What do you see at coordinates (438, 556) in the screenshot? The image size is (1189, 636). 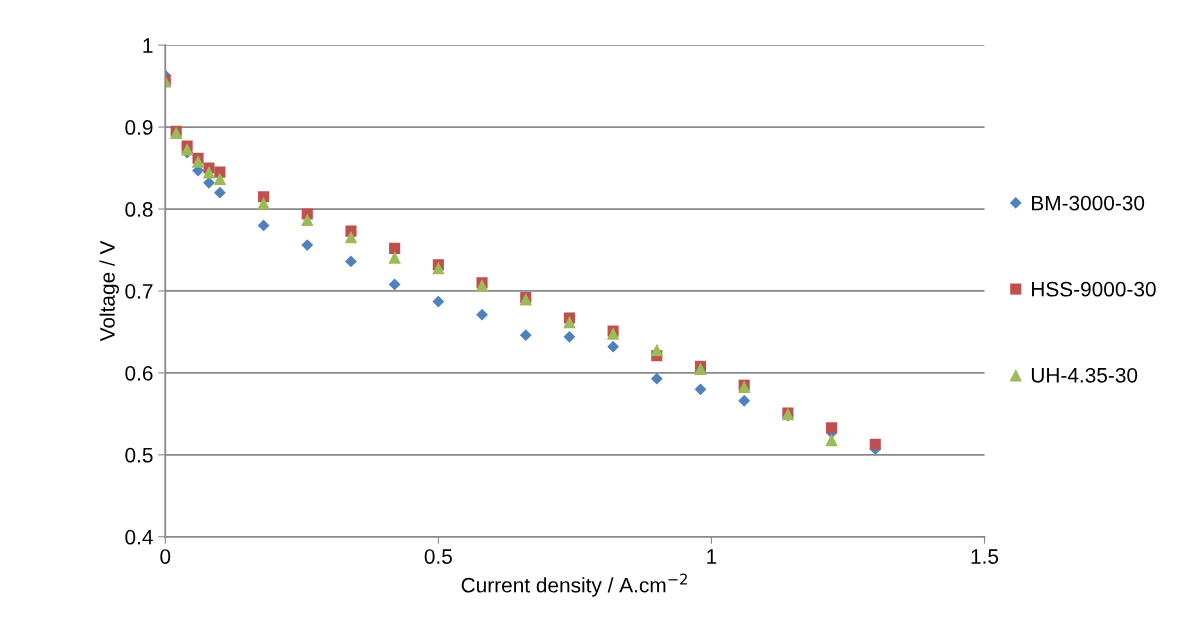 I see `x-tick-label: 0.5` at bounding box center [438, 556].